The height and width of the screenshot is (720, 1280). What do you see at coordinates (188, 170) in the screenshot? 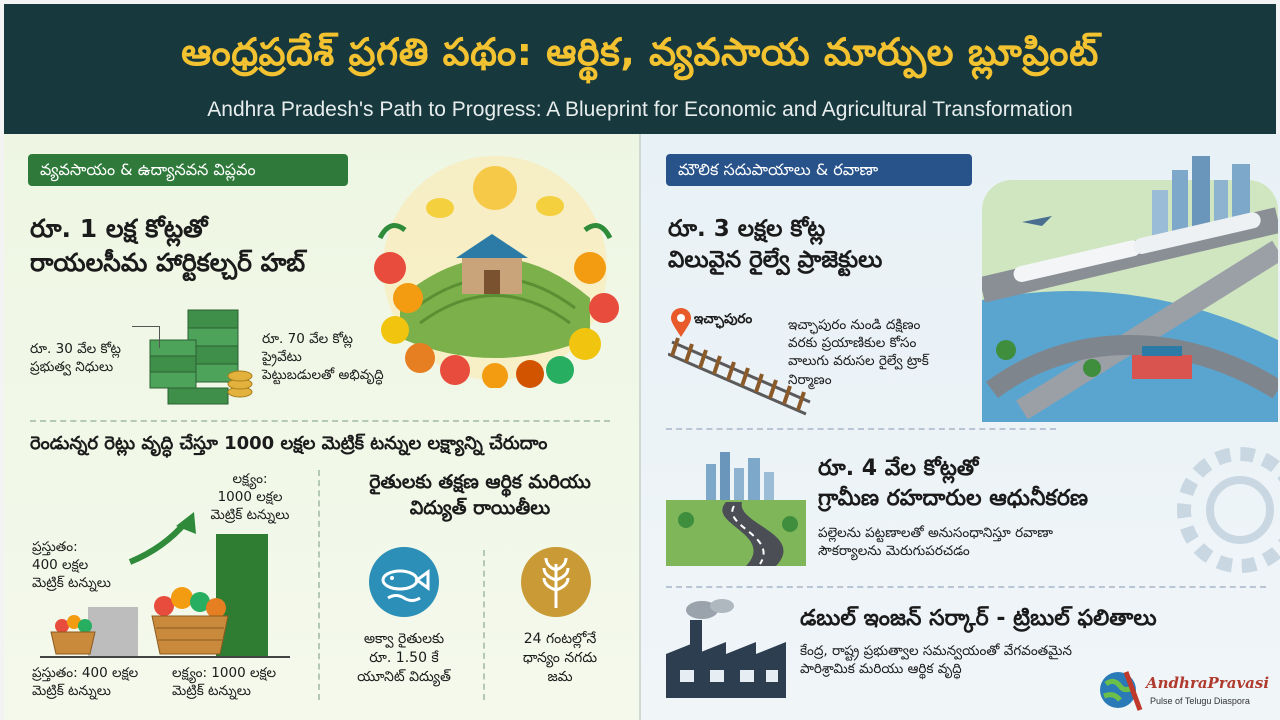
I see `agriculture-badge: వ్యవసాయం & ఉద్యానవన విప్లవం` at bounding box center [188, 170].